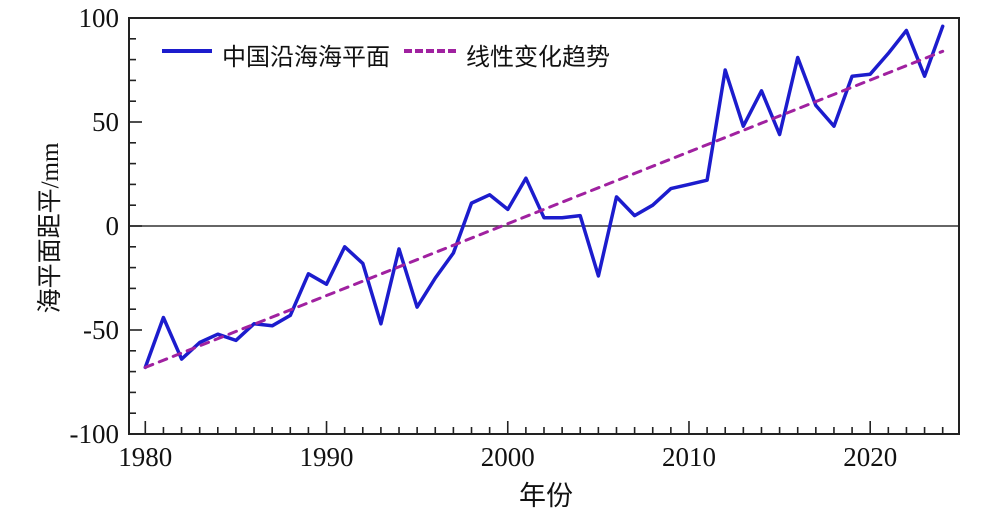 The image size is (1000, 513). I want to click on y-tick-label: 100, so click(99, 18).